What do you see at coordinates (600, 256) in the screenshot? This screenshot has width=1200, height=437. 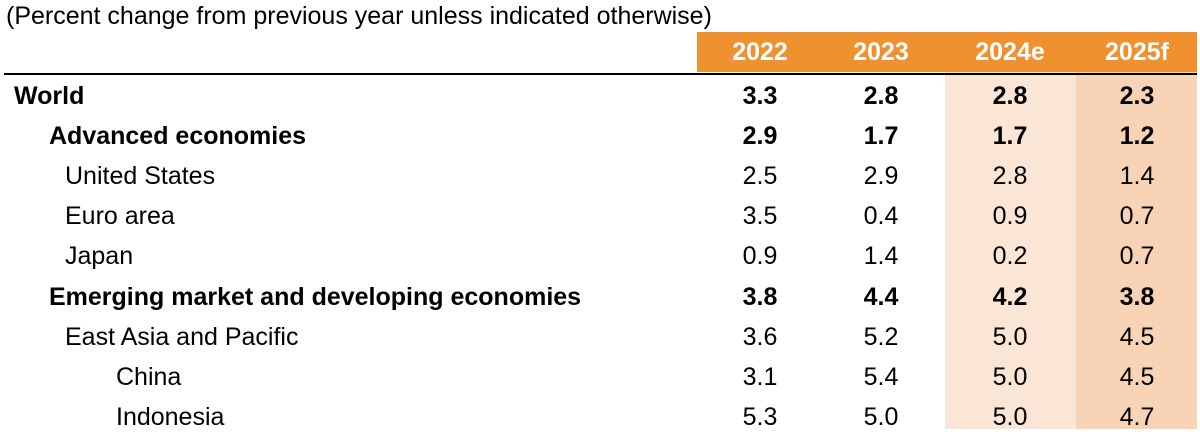 I see `table-row: Japan 0.9 1.4 0.2 0.7` at bounding box center [600, 256].